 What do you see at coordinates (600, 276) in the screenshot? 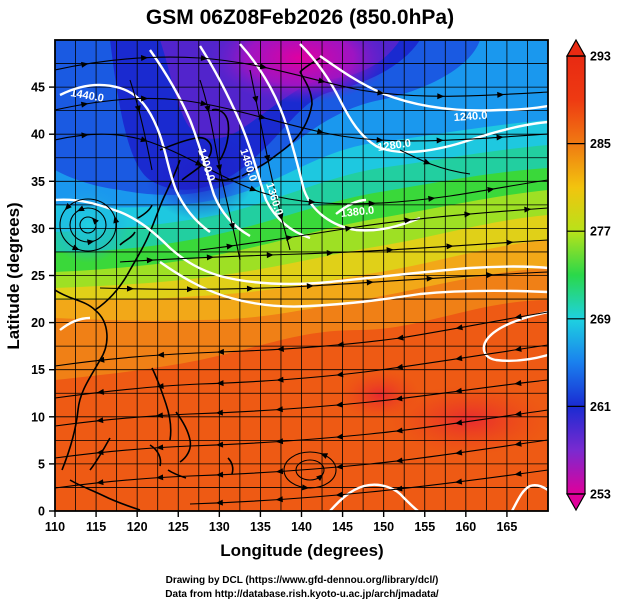
I see `colorbar-labels: 293 285 277 269 261 253` at bounding box center [600, 276].